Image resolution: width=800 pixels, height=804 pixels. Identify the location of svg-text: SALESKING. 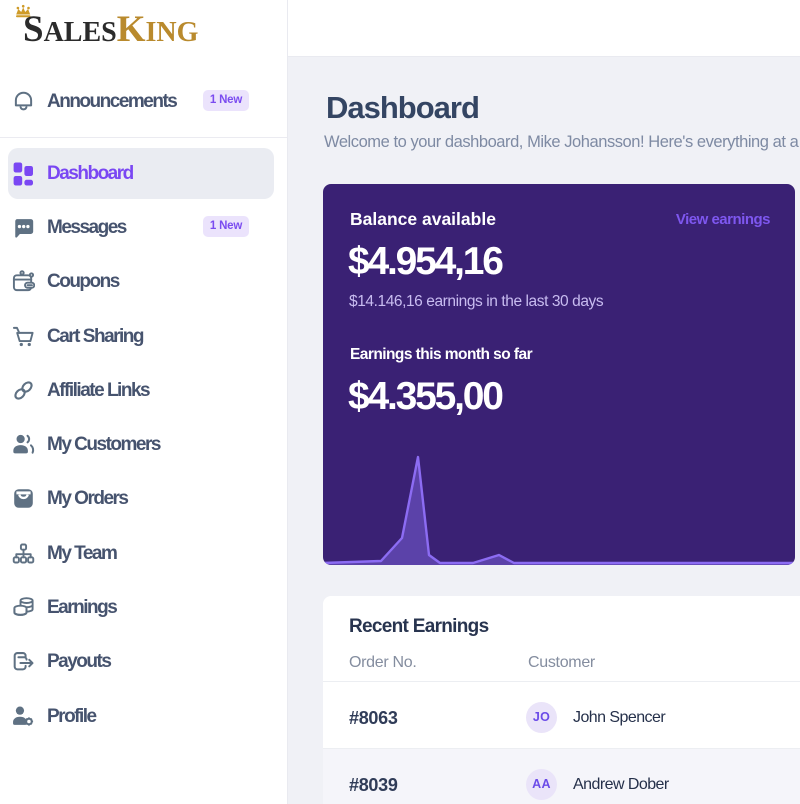
(111, 28).